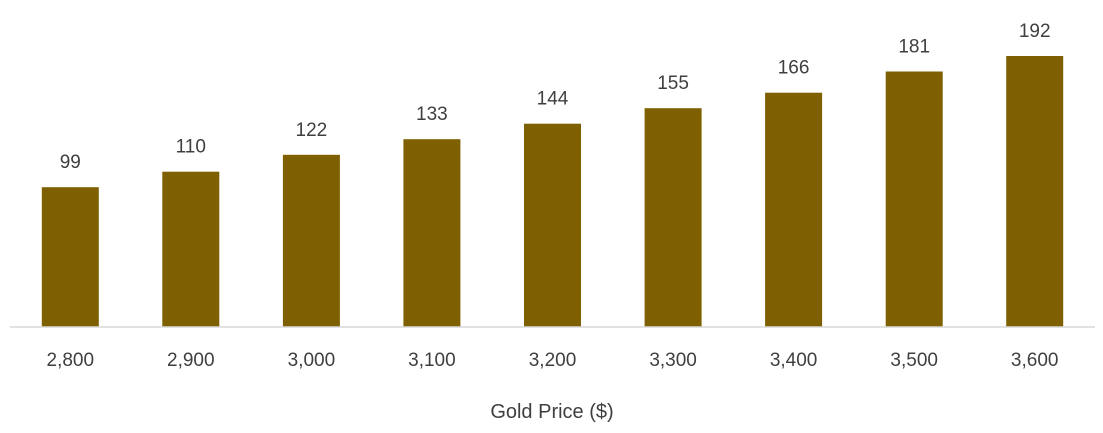  I want to click on x-tick-label-4: 3,200, so click(553, 360).